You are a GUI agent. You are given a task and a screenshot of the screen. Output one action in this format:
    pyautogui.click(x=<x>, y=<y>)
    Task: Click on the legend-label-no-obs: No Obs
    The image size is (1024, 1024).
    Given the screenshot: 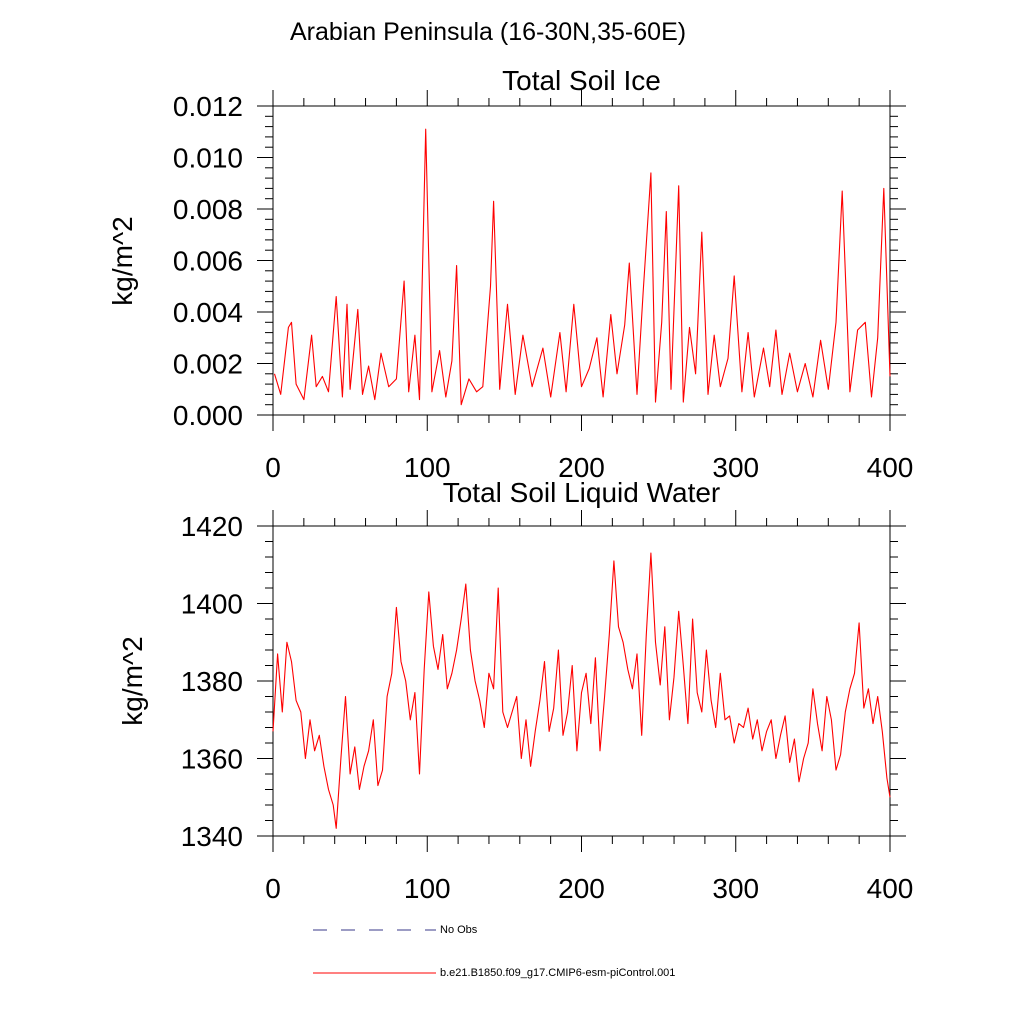 What is the action you would take?
    pyautogui.click(x=459, y=930)
    